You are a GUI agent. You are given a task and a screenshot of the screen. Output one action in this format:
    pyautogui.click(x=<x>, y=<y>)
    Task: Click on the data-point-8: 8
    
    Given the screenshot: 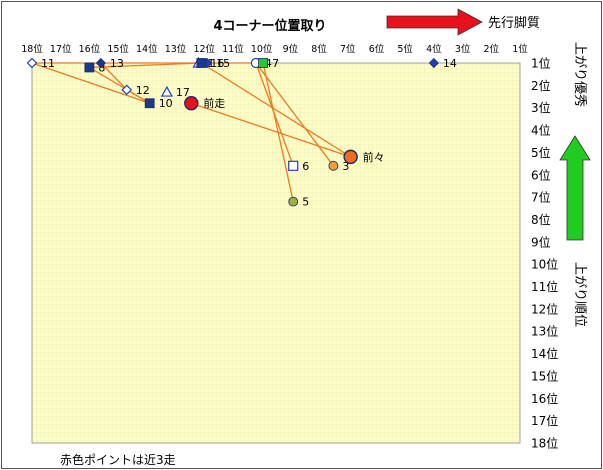 What is the action you would take?
    pyautogui.click(x=94, y=67)
    